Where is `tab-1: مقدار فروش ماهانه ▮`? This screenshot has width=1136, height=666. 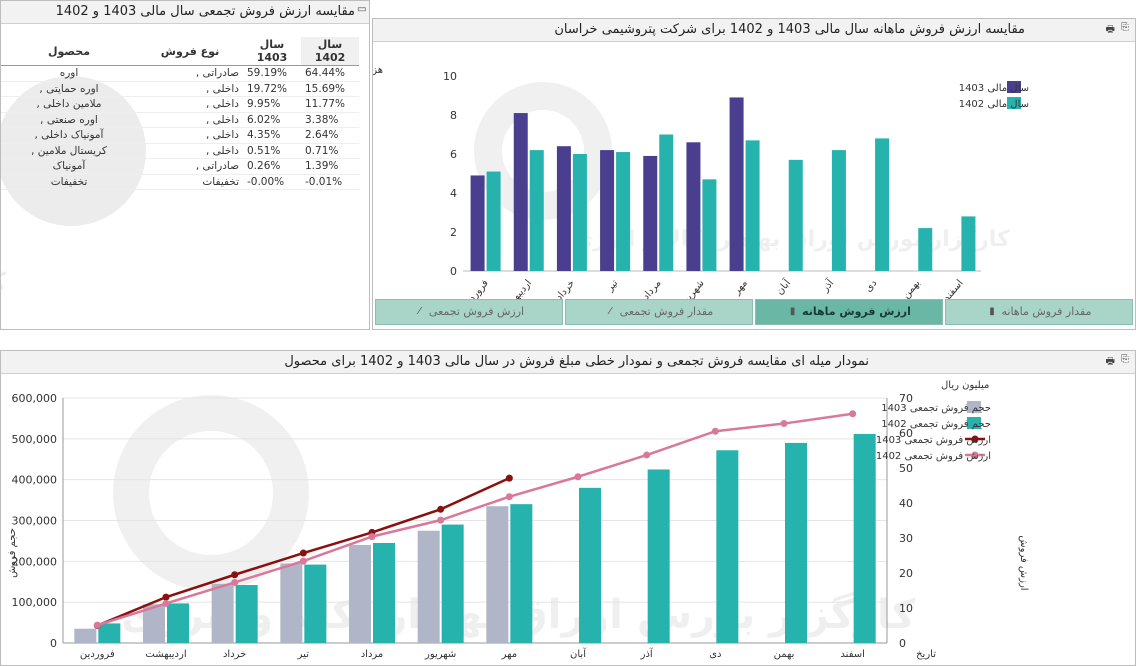
tab-1: مقدار فروش ماهانه ▮ is located at coordinates (1039, 312).